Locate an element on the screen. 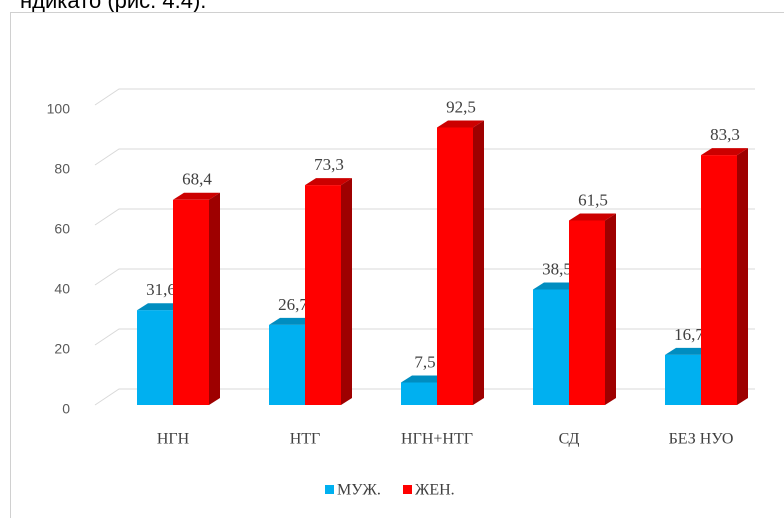 The height and width of the screenshot is (518, 784). data-label: 31,6 is located at coordinates (161, 289).